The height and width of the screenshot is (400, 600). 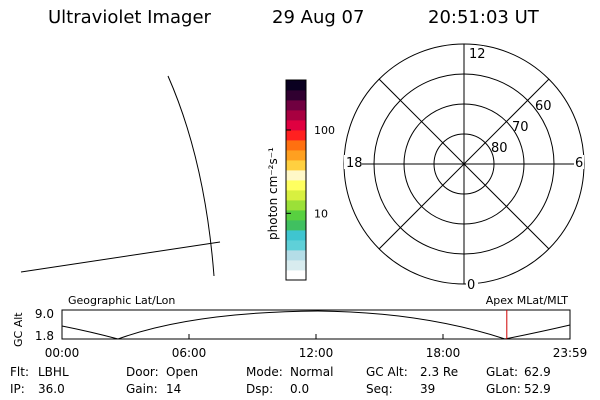 I want to click on info-value-ip: 36.0, so click(x=51, y=389).